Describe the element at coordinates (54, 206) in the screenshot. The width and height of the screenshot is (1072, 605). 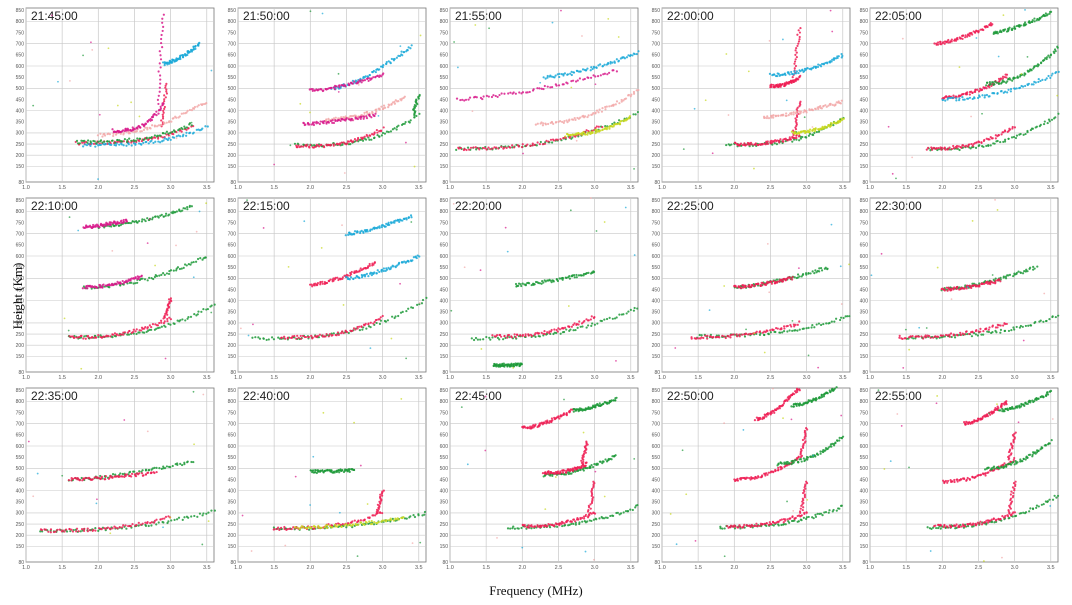
I see `panel-timestamp: 22:10:00` at that location.